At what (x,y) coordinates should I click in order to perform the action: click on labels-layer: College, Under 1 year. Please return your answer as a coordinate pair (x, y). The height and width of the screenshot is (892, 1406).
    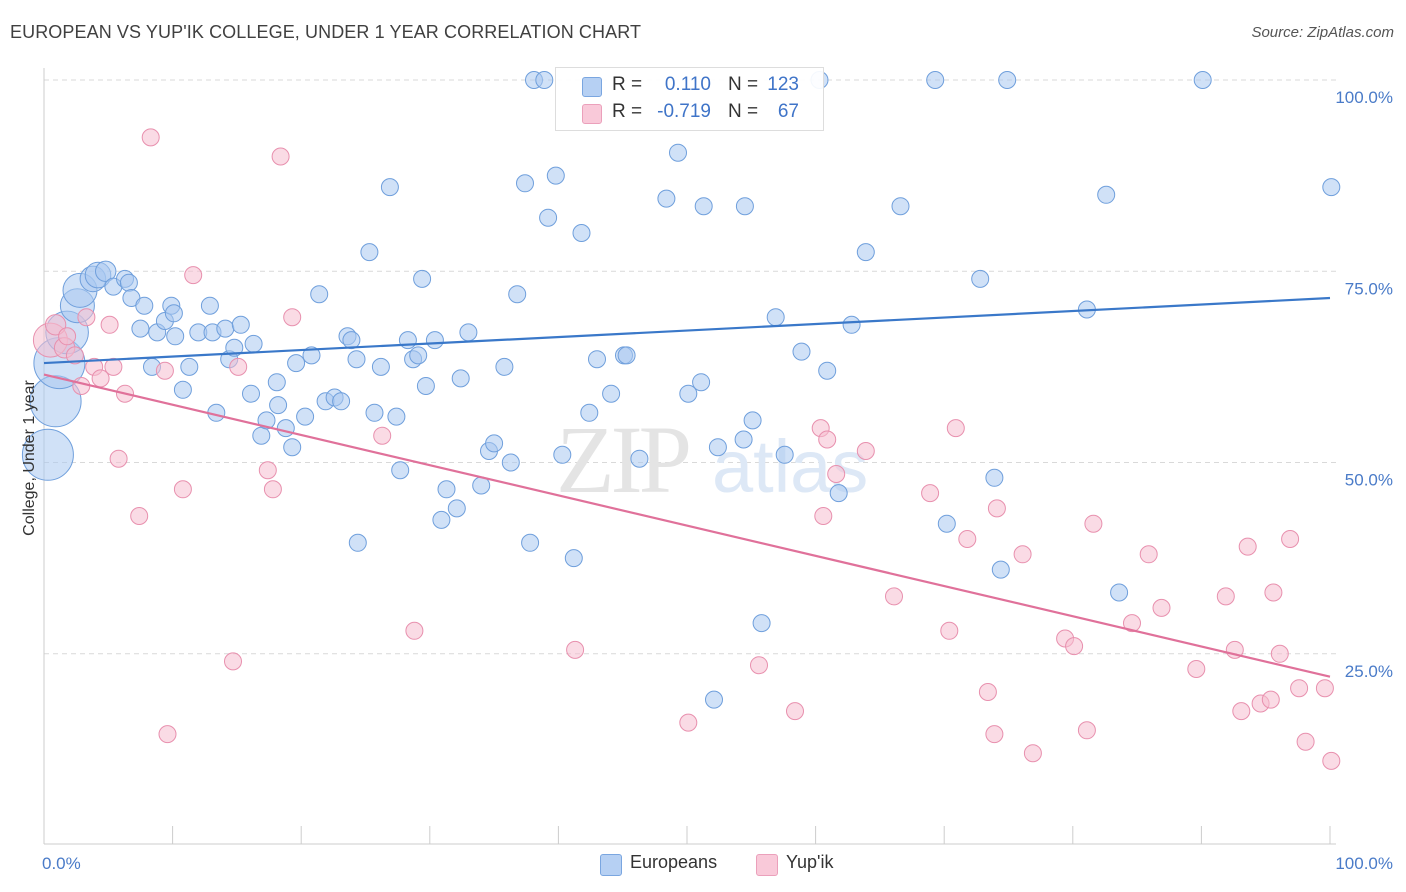
    Looking at the image, I should click on (29, 458).